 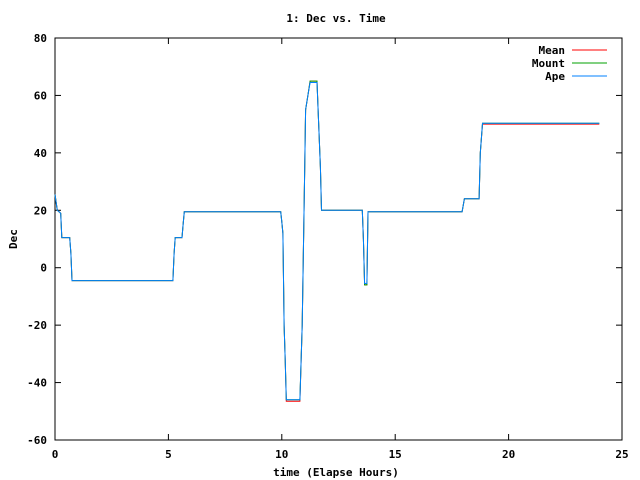 What do you see at coordinates (40, 153) in the screenshot?
I see `y-tick-label: 40` at bounding box center [40, 153].